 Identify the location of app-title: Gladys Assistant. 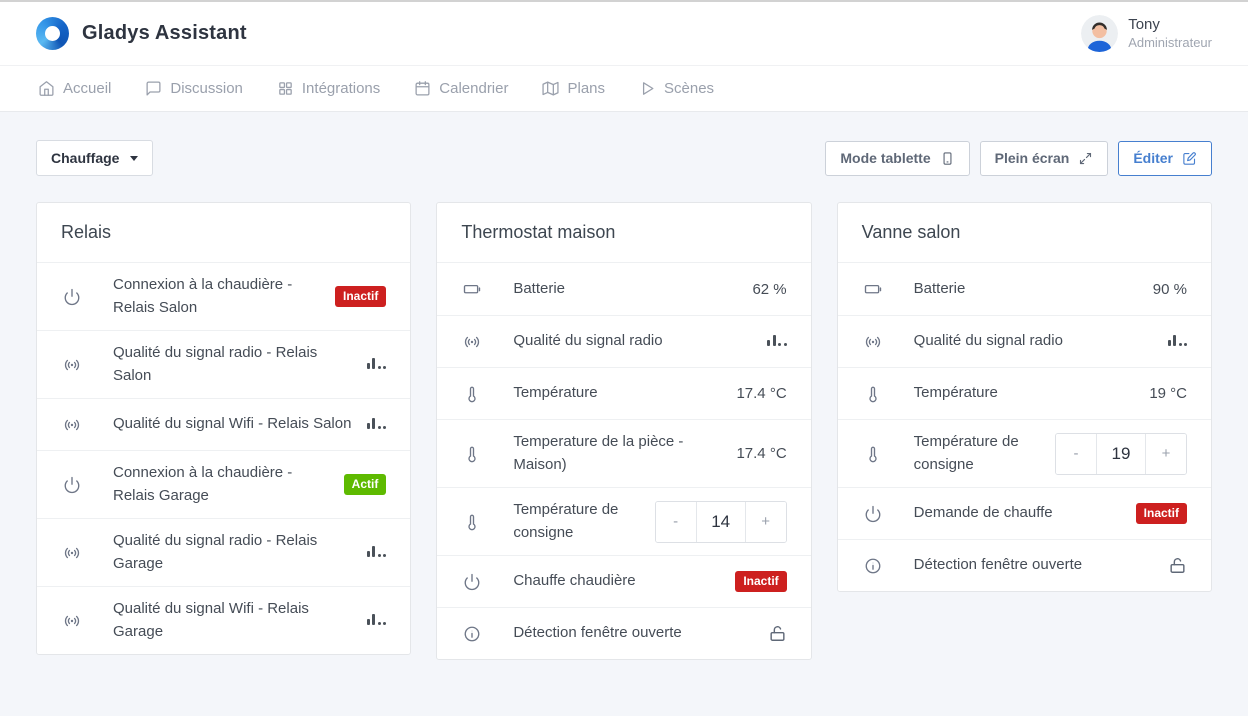
(164, 33).